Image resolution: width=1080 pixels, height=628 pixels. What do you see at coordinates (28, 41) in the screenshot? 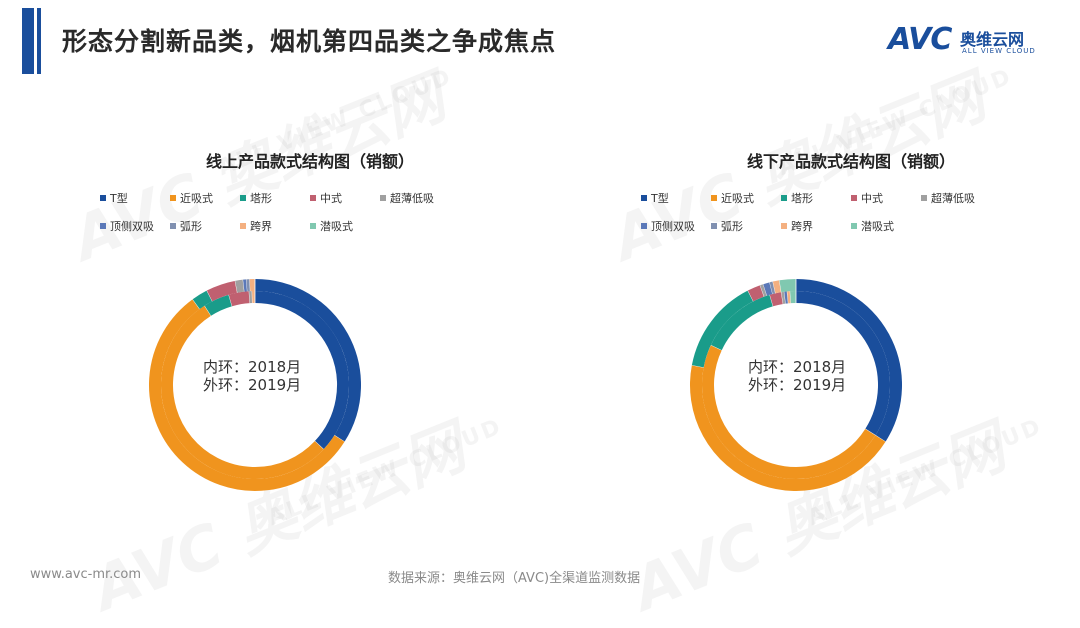
I see `title-accent-bar` at bounding box center [28, 41].